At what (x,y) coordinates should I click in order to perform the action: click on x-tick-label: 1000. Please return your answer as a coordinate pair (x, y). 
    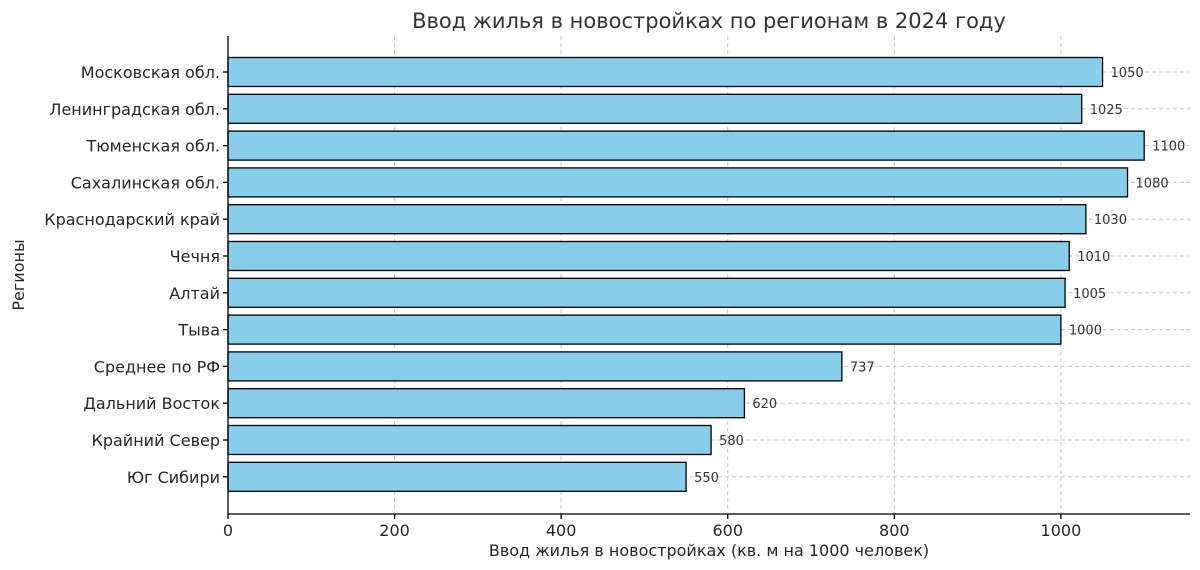
    Looking at the image, I should click on (1061, 530).